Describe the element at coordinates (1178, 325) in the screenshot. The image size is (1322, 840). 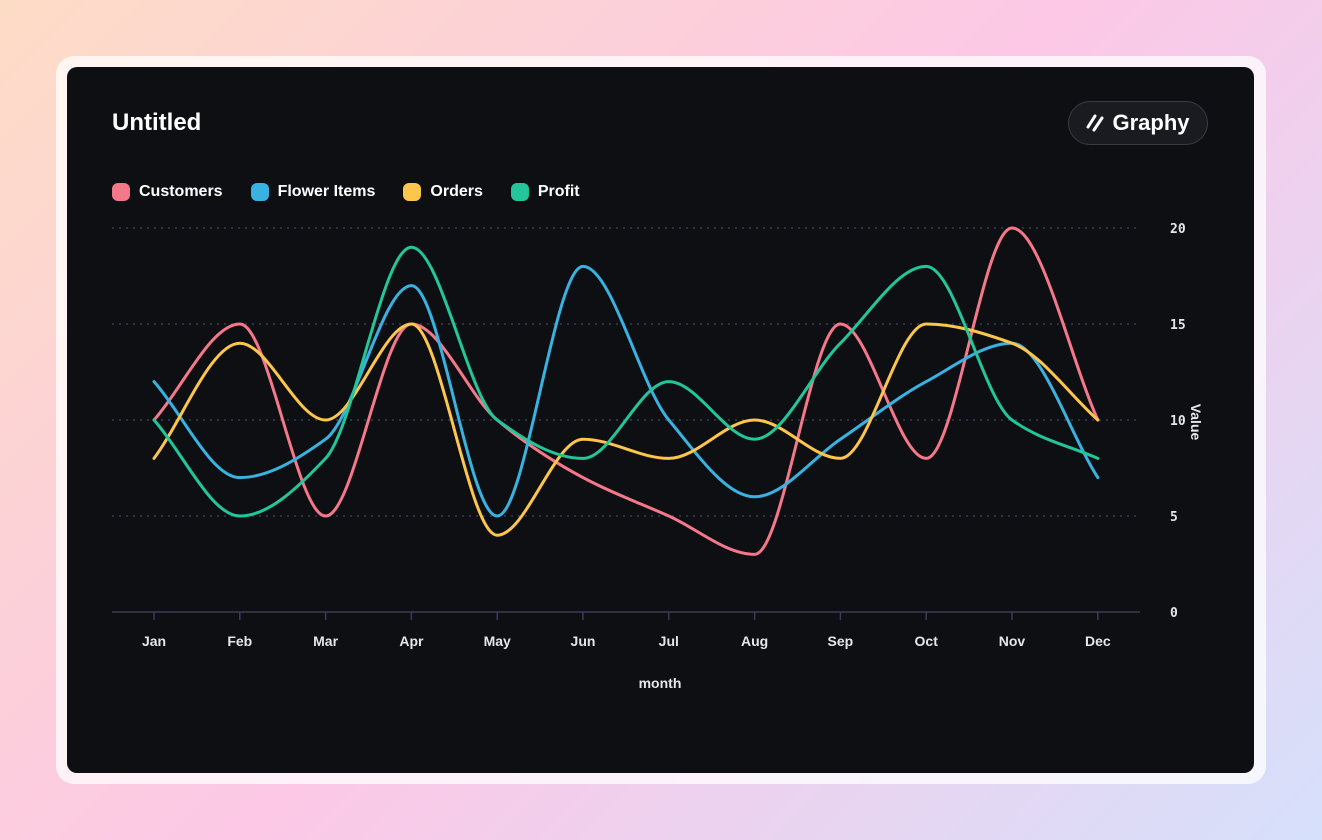
I see `y-tick-label: 15` at that location.